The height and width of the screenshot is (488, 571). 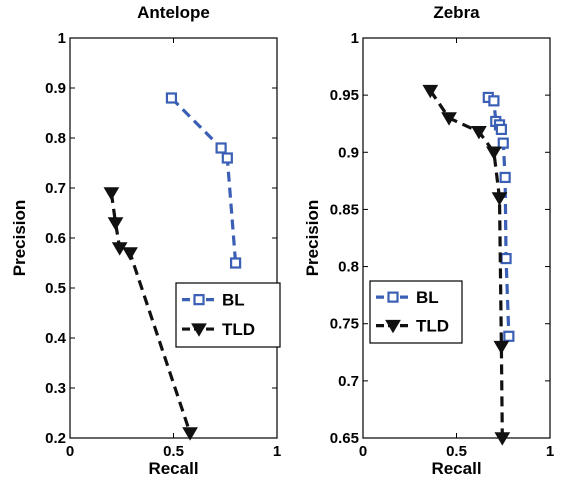 I want to click on series-line, so click(x=204, y=180).